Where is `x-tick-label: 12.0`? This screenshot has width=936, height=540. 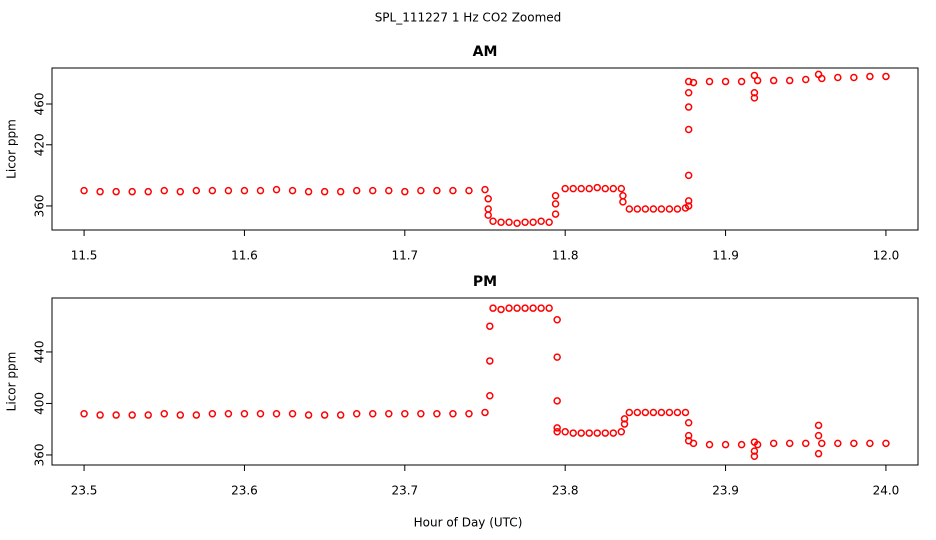 x-tick-label: 12.0 is located at coordinates (886, 256).